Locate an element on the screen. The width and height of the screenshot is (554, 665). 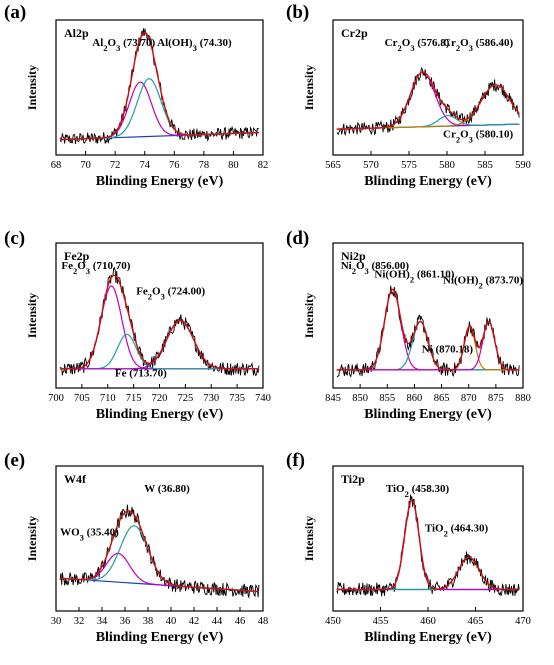
peak-annotation-3: Ni(OH)2 (873.70) is located at coordinates (483, 283).